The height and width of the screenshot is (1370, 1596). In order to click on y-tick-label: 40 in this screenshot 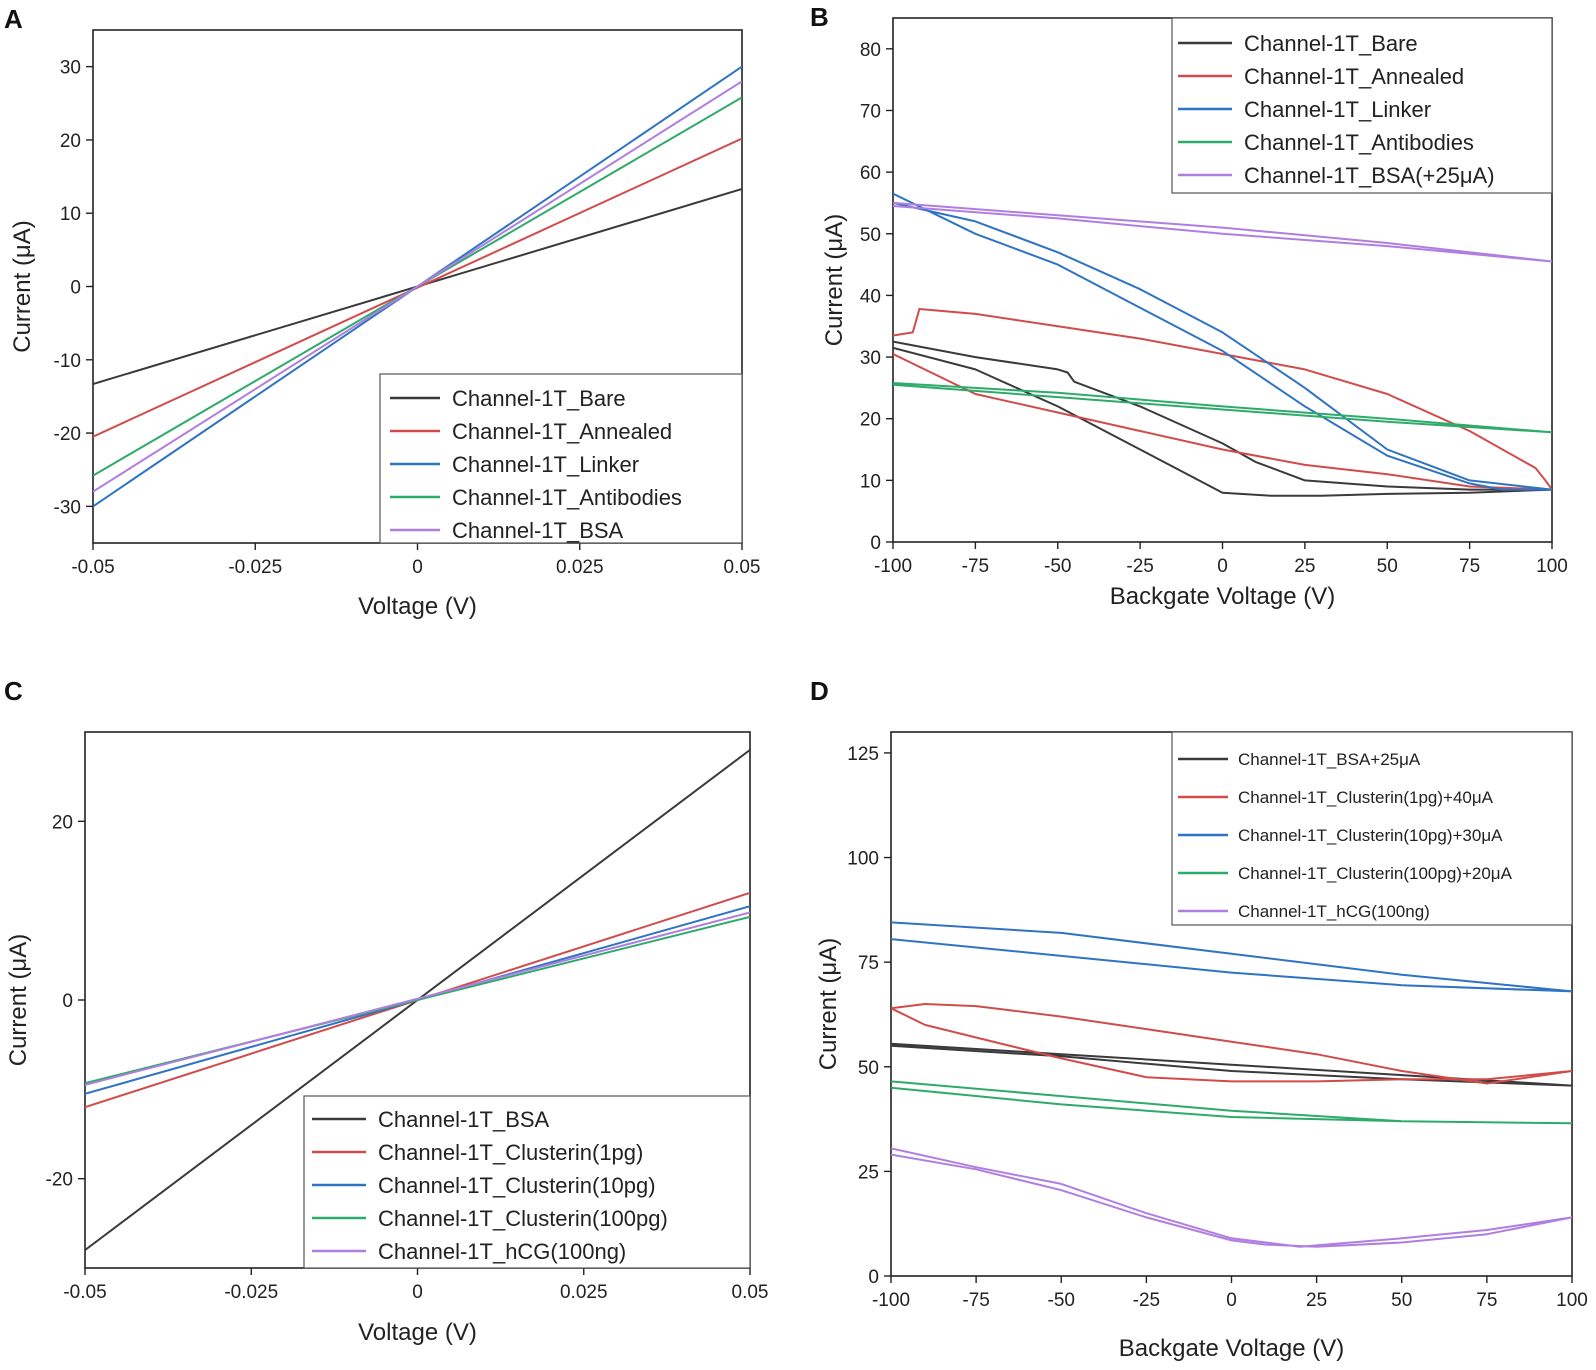, I will do `click(870, 296)`.